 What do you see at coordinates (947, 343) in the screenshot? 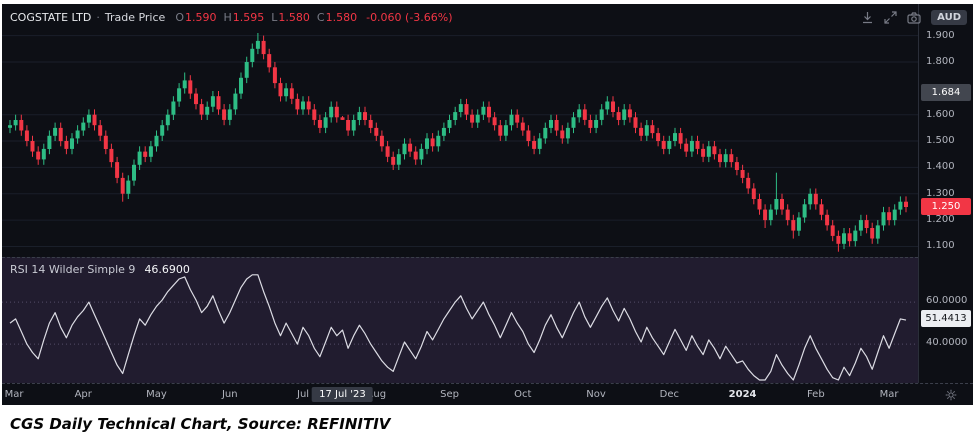
I see `rsi-tick-label: 40.0000` at bounding box center [947, 343].